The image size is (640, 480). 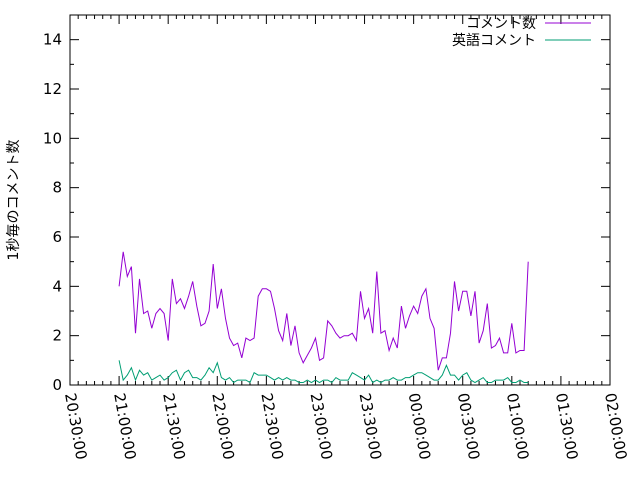 What do you see at coordinates (52, 40) in the screenshot?
I see `y-tick-label: 14` at bounding box center [52, 40].